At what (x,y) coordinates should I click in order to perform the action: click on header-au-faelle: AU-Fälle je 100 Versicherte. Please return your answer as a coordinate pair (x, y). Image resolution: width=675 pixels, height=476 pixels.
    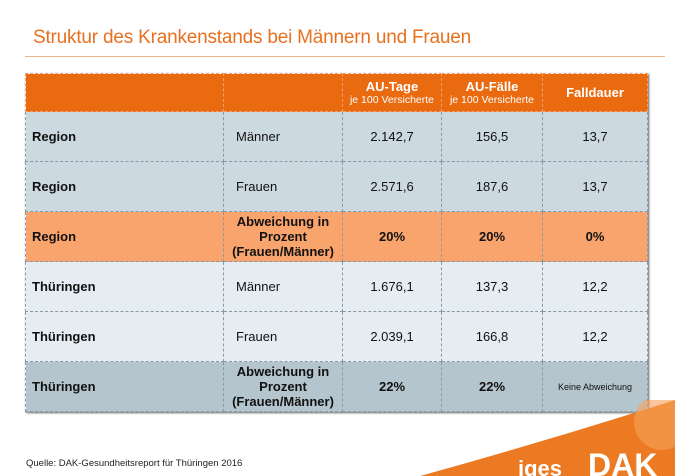
    Looking at the image, I should click on (492, 92).